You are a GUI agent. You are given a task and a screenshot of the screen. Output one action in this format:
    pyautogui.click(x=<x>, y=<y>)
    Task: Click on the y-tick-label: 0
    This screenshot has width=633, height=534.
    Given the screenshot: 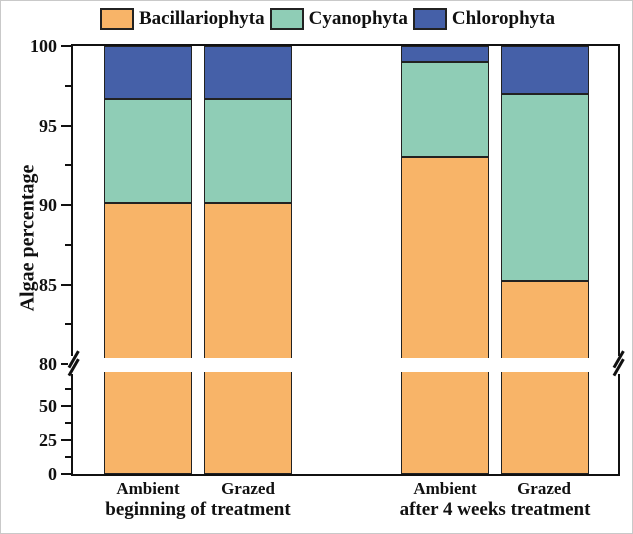 What is the action you would take?
    pyautogui.click(x=52, y=474)
    